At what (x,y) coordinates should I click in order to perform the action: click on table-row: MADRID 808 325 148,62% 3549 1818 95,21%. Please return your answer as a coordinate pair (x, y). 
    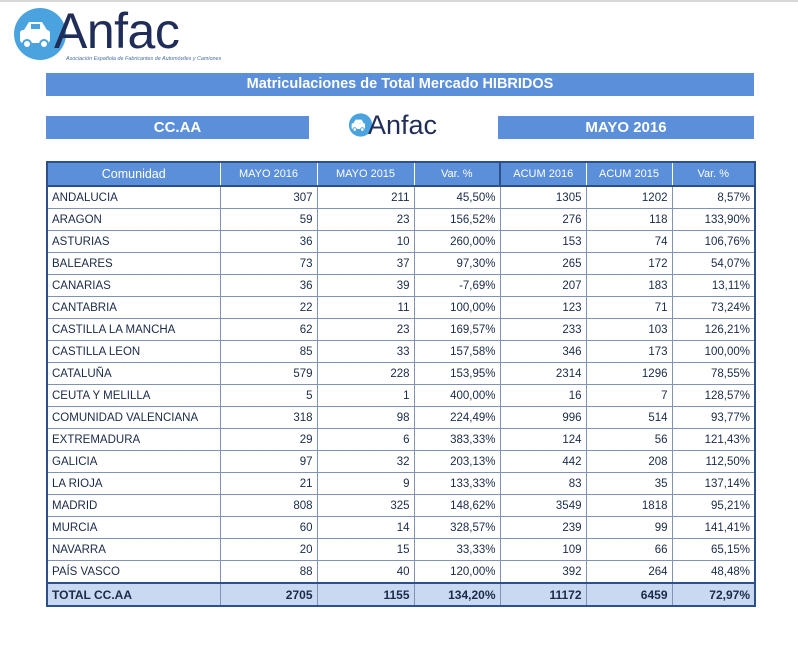
    Looking at the image, I should click on (401, 505).